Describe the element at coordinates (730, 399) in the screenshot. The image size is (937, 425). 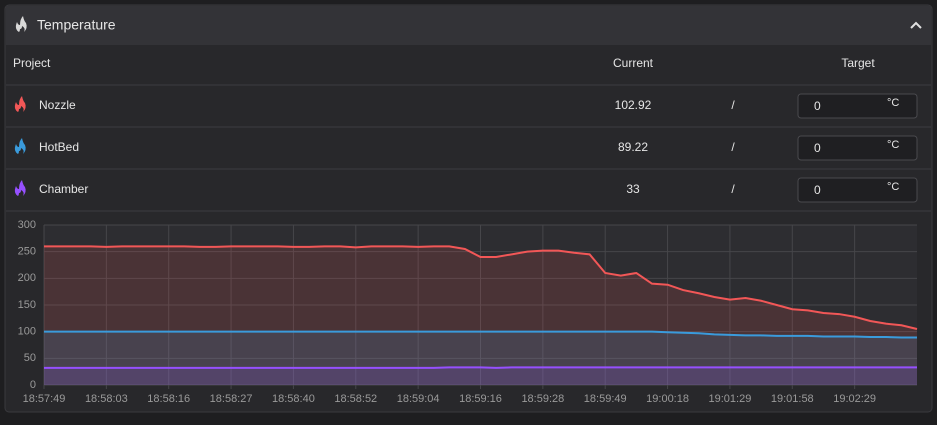
I see `x-tick-label: 19:01:29` at that location.